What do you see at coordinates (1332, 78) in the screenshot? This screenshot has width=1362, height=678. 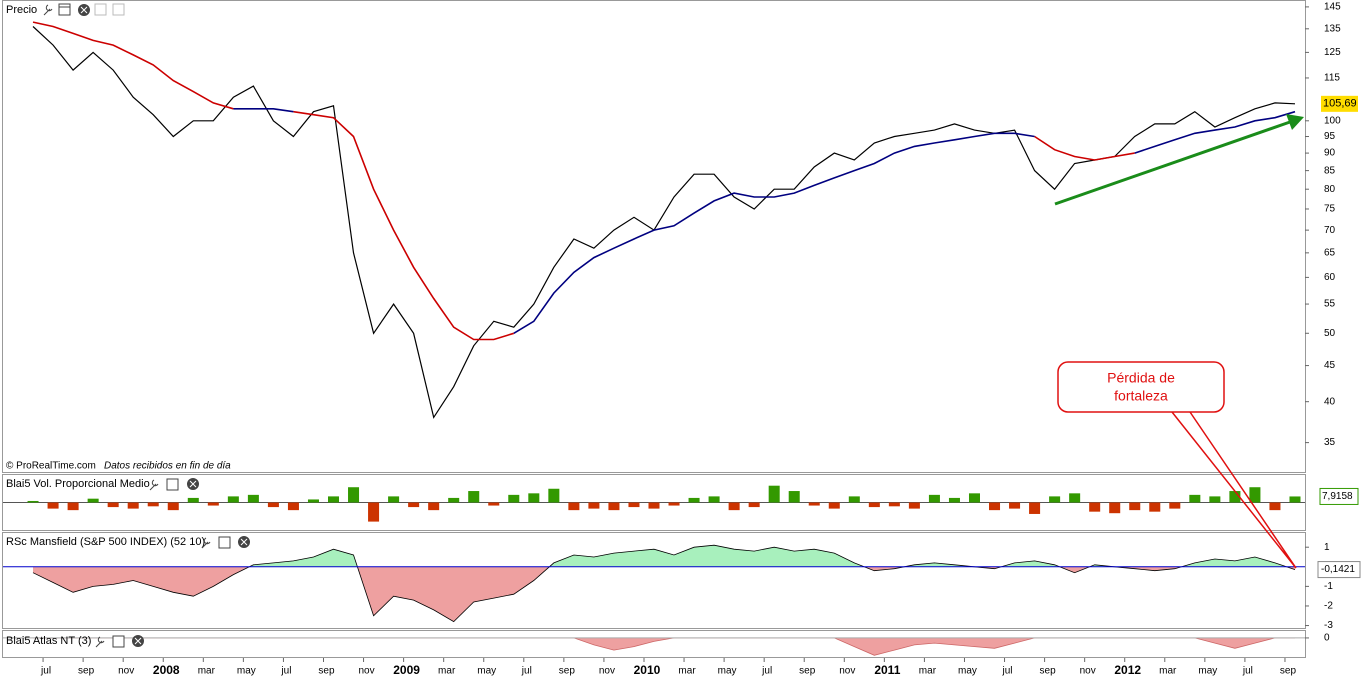 I see `y-tick-label: 115` at bounding box center [1332, 78].